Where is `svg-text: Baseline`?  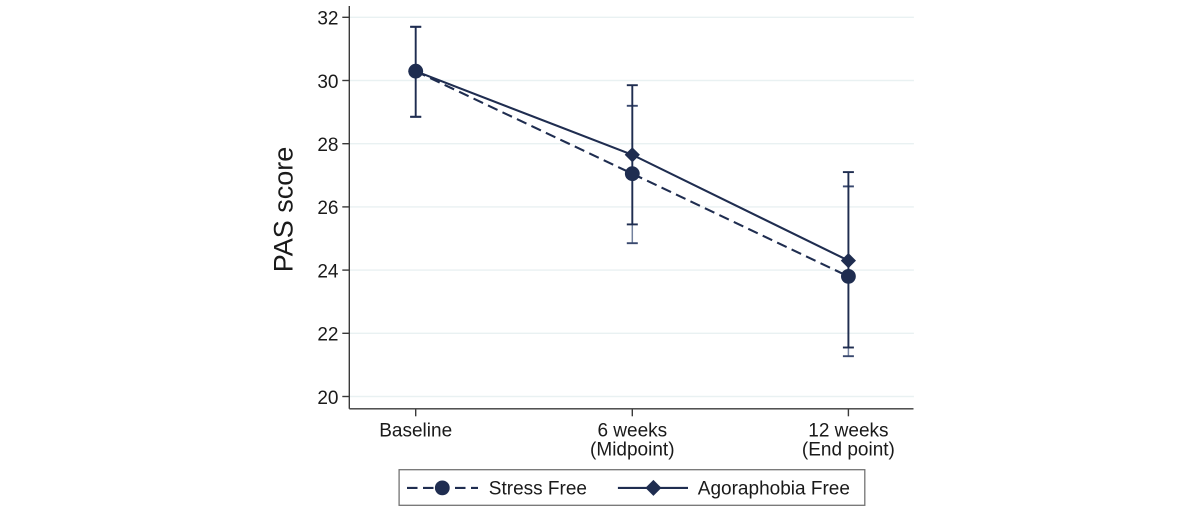 svg-text: Baseline is located at coordinates (415, 431).